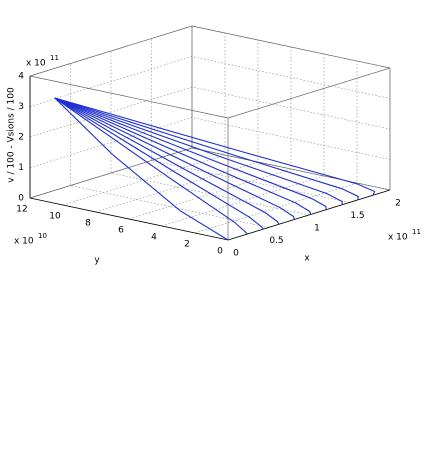 Image resolution: width=446 pixels, height=457 pixels. What do you see at coordinates (220, 252) in the screenshot?
I see `y-tick-label: 0` at bounding box center [220, 252].